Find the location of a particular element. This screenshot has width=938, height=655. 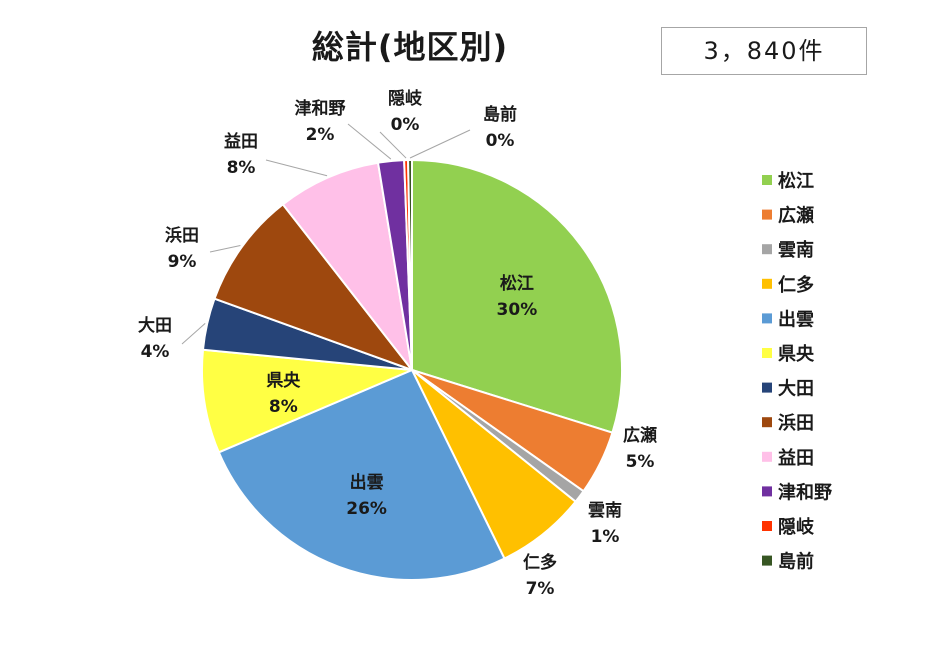

data-label-name-出雲: 出雲 is located at coordinates (367, 482).